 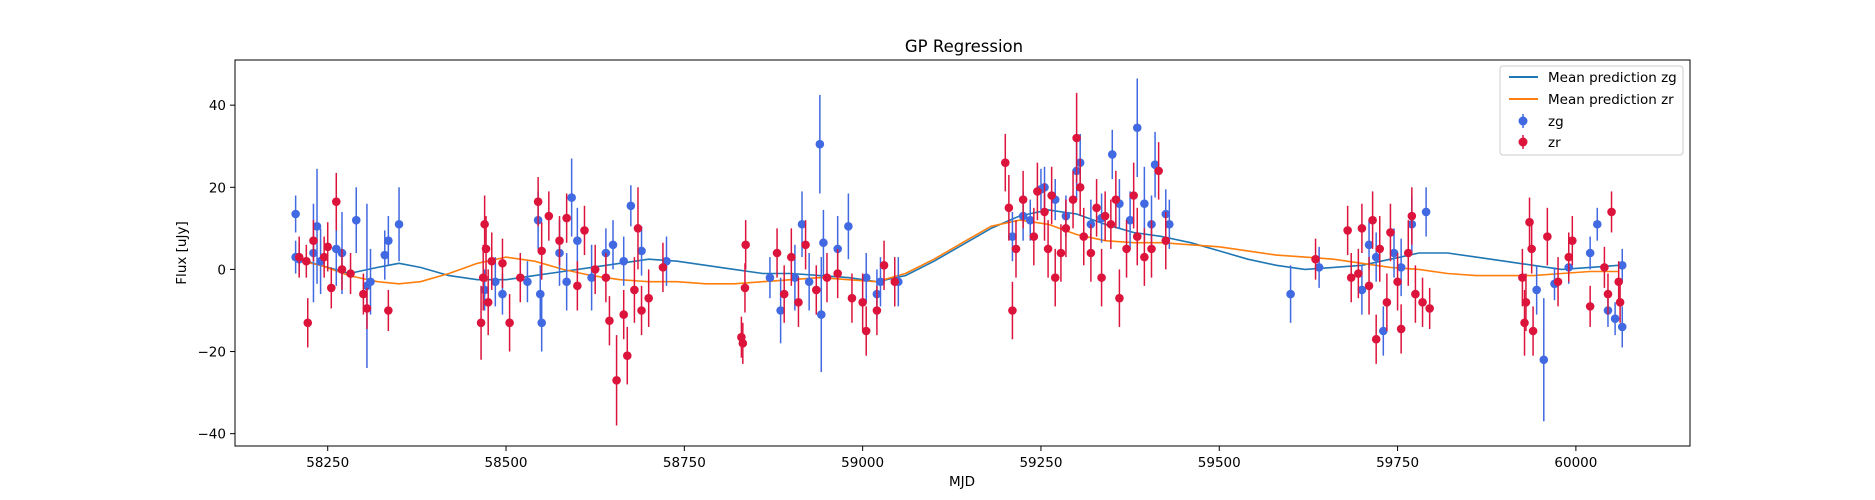 I want to click on x-tick-label: 58250, so click(x=327, y=463).